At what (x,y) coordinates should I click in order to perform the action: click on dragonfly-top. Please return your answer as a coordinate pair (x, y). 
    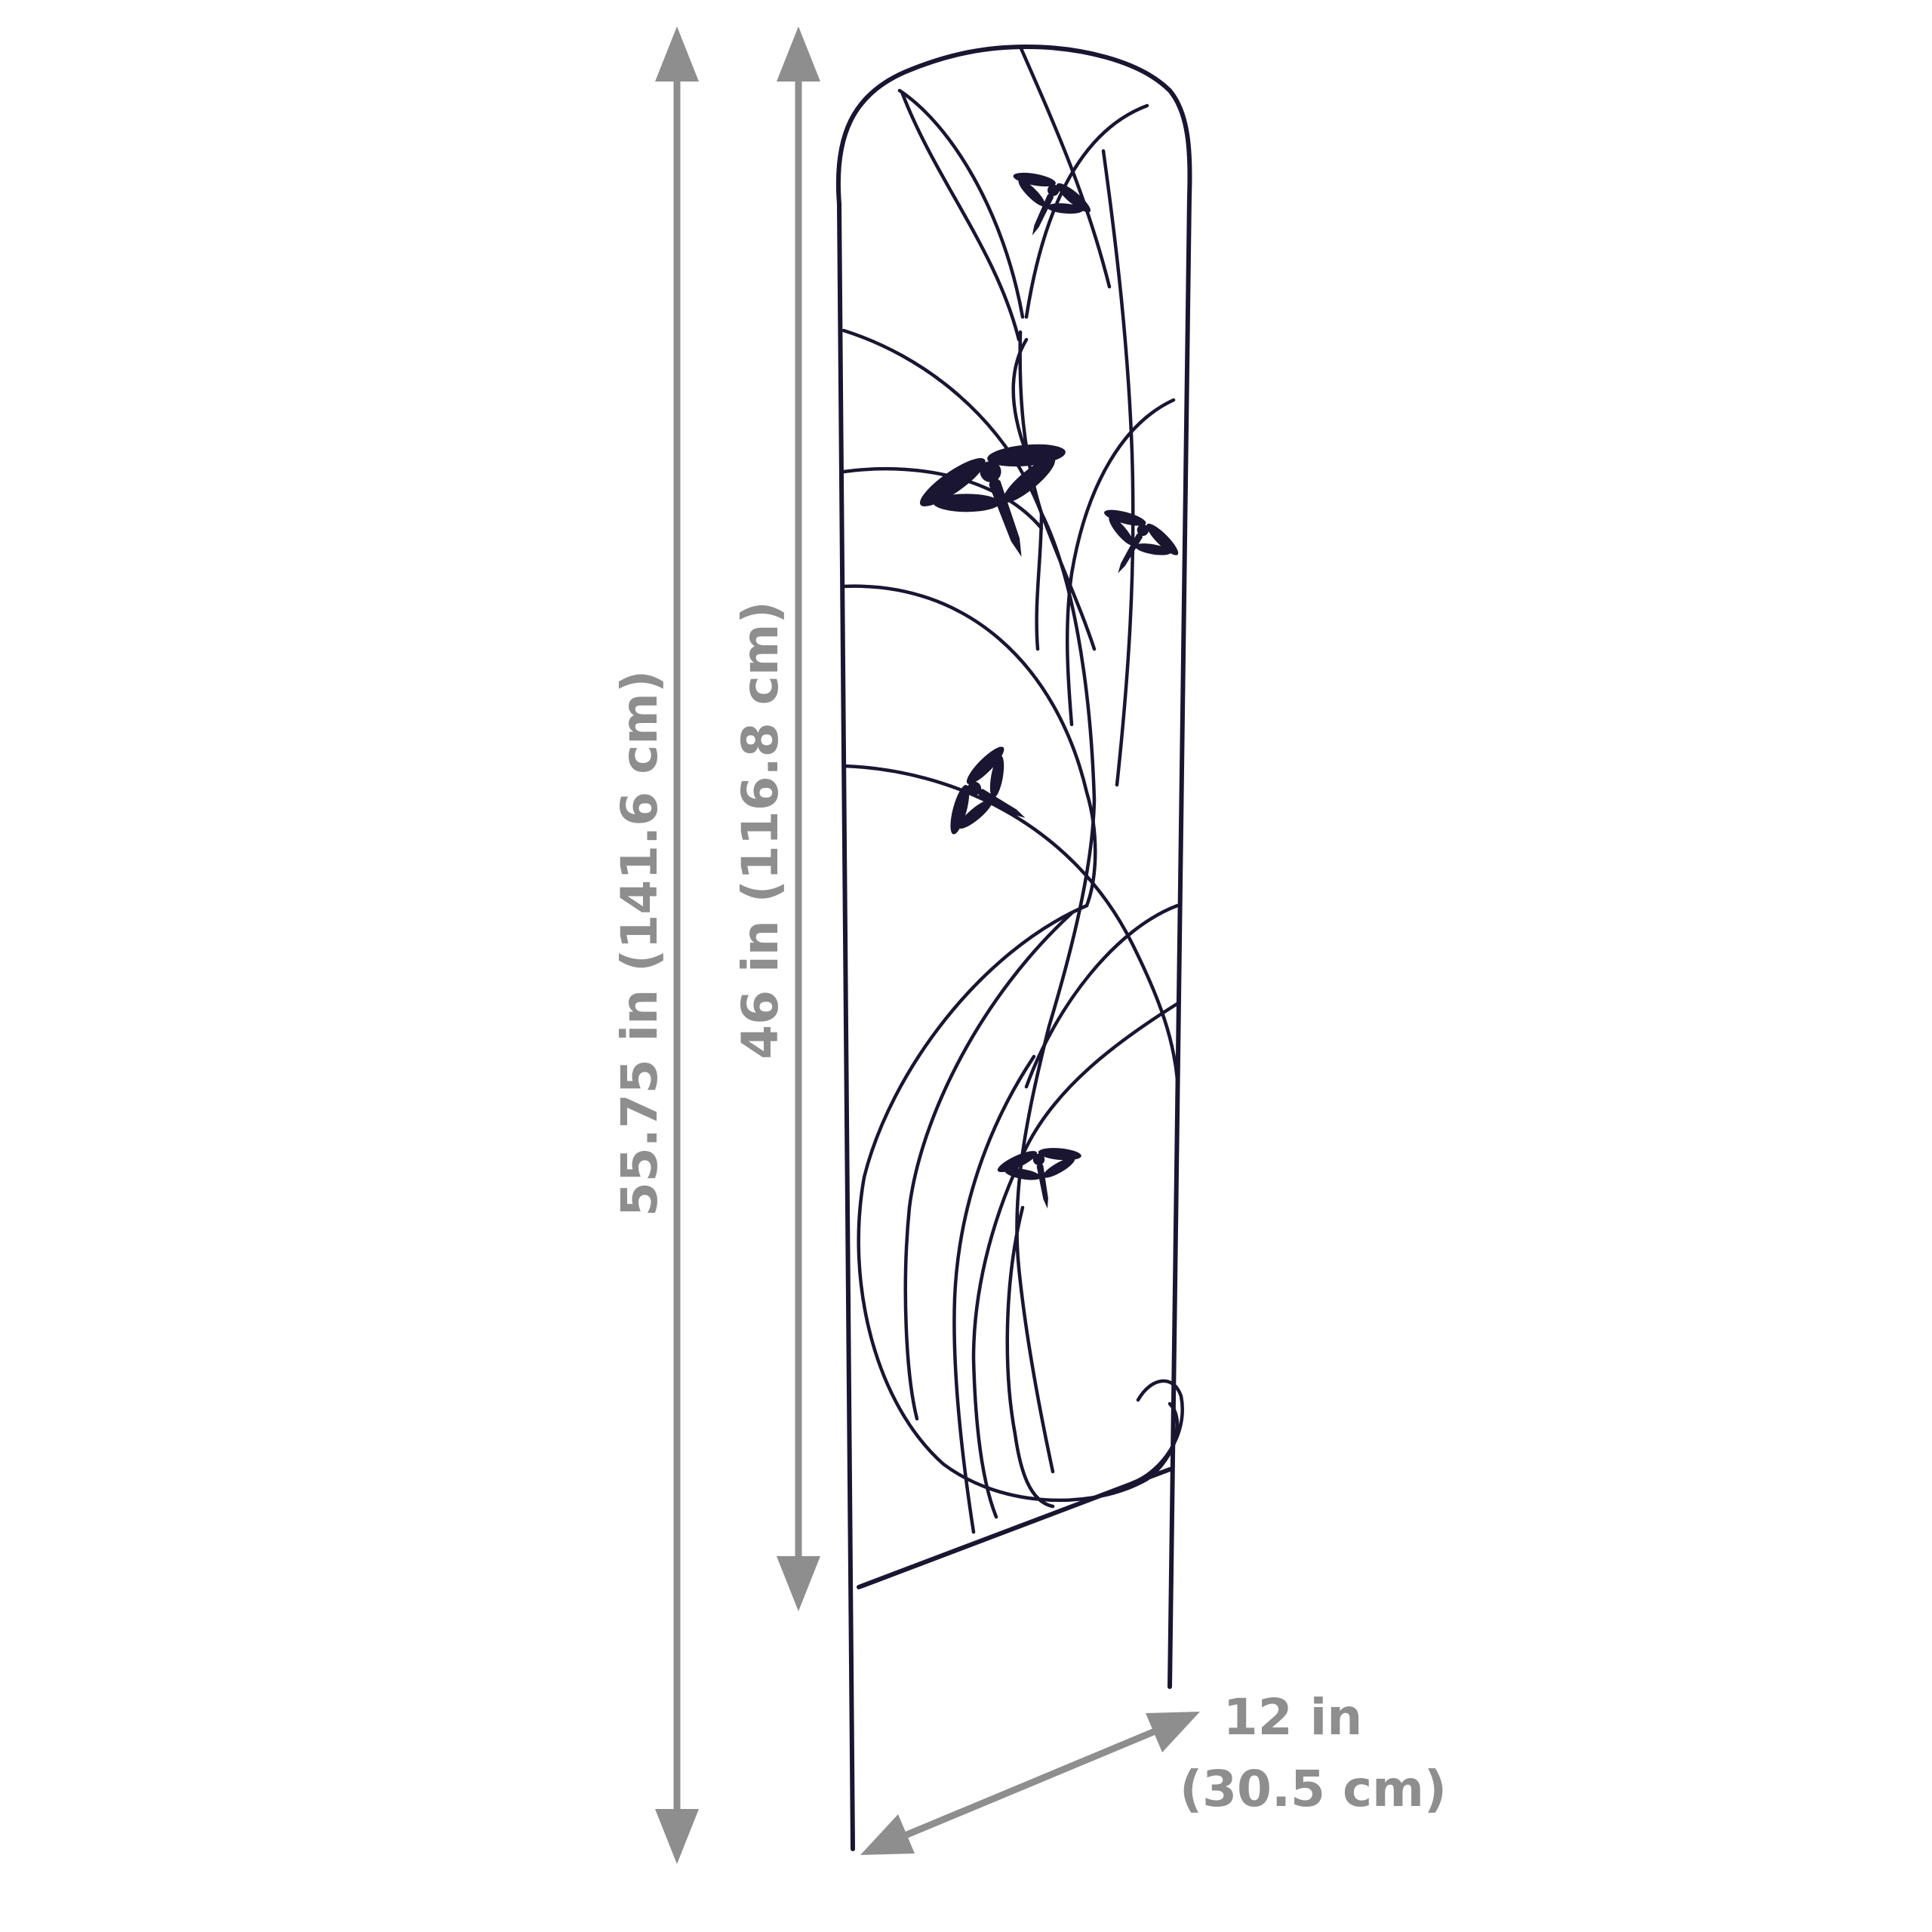
    Looking at the image, I should click on (1045, 206).